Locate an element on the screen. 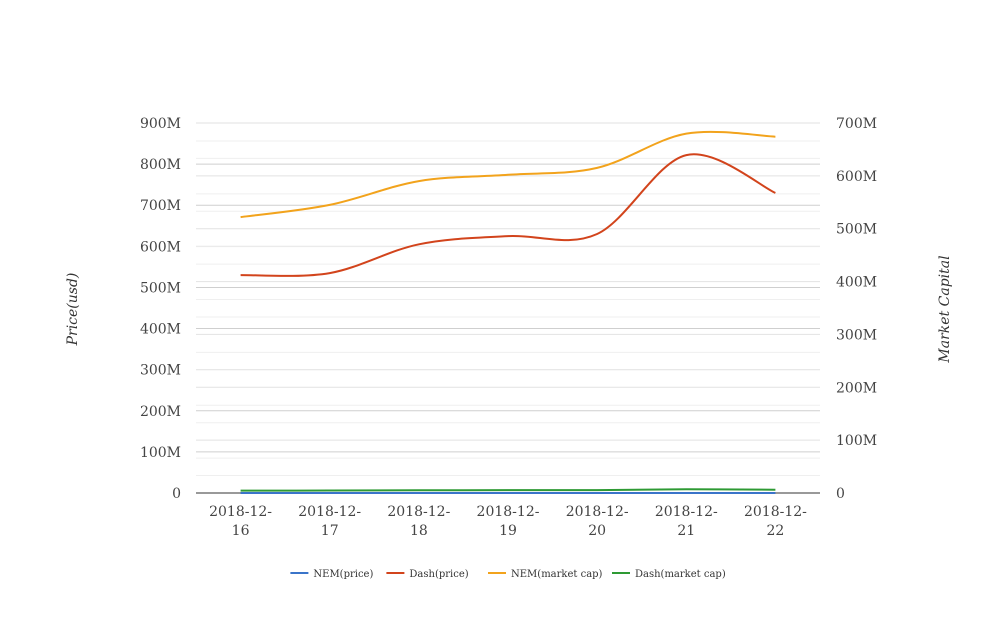  legend-item-nem-price: NEM(price) is located at coordinates (331, 574).